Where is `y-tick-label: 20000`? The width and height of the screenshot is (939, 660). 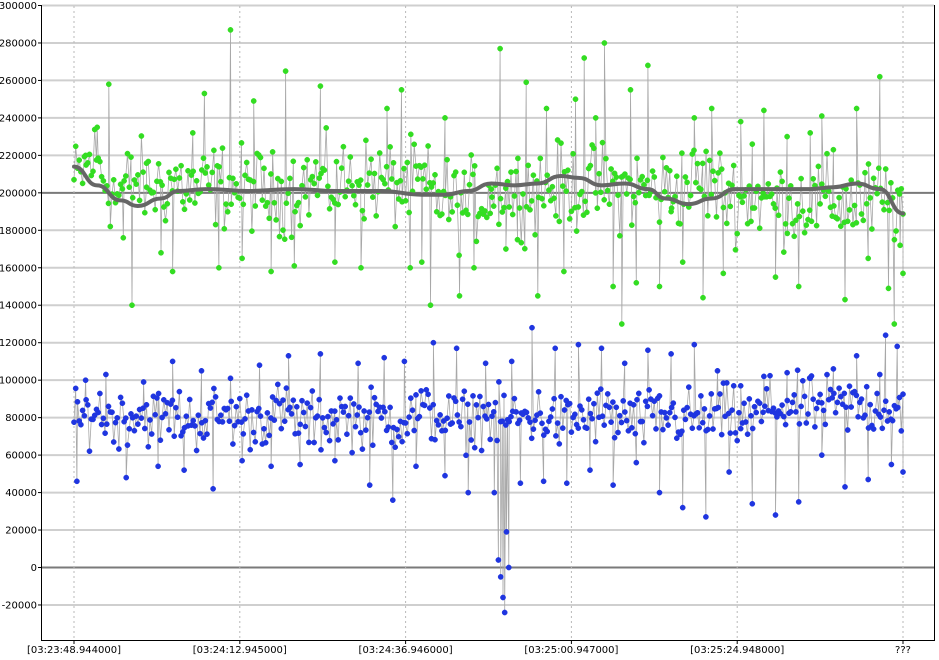 y-tick-label: 20000 is located at coordinates (21, 531).